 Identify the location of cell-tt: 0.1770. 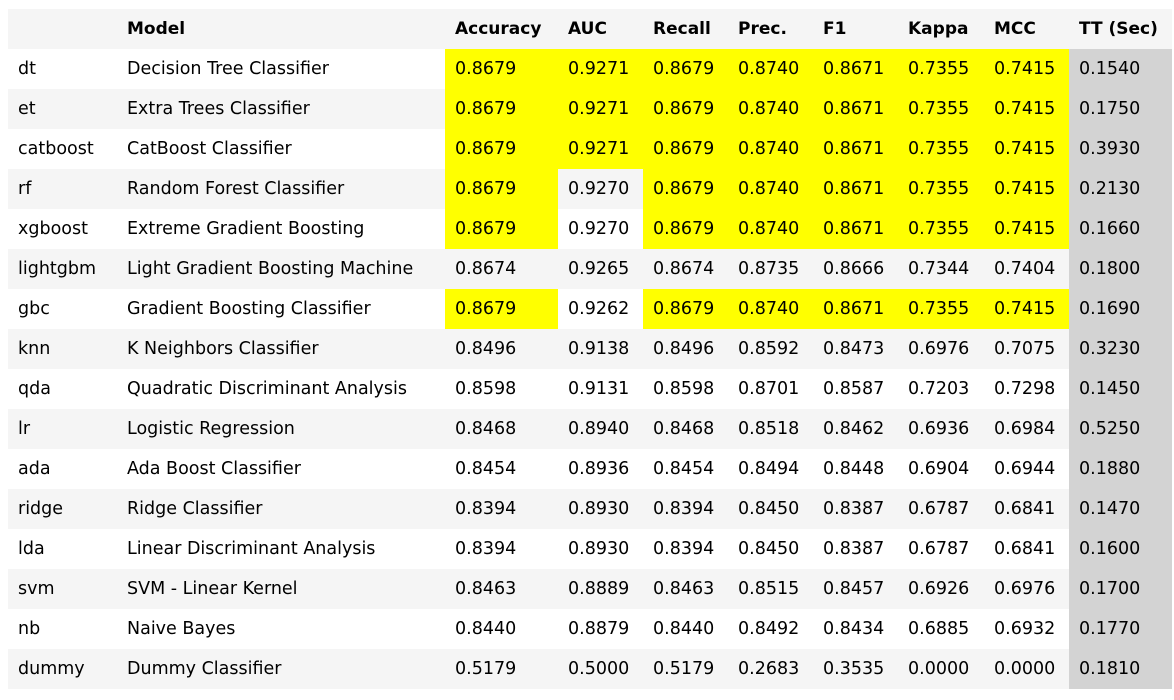
(1120, 629).